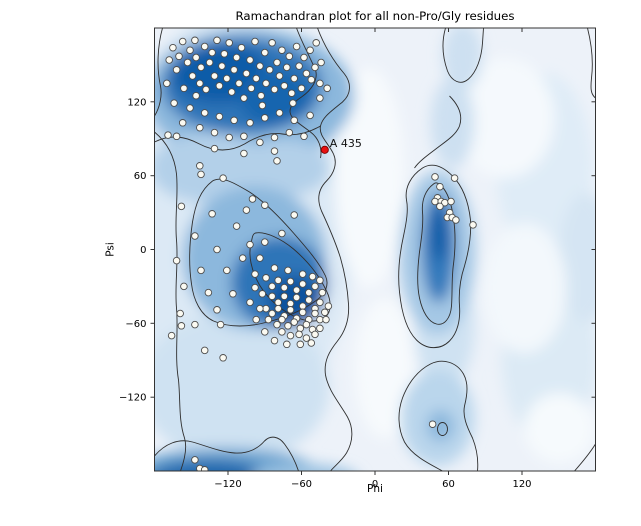  I want to click on contour-beta-west, so click(158, 72).